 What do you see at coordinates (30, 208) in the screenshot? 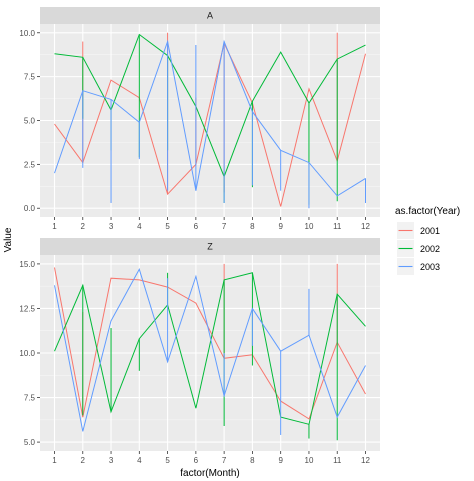
I see `y-tick-label: 0.0` at bounding box center [30, 208].